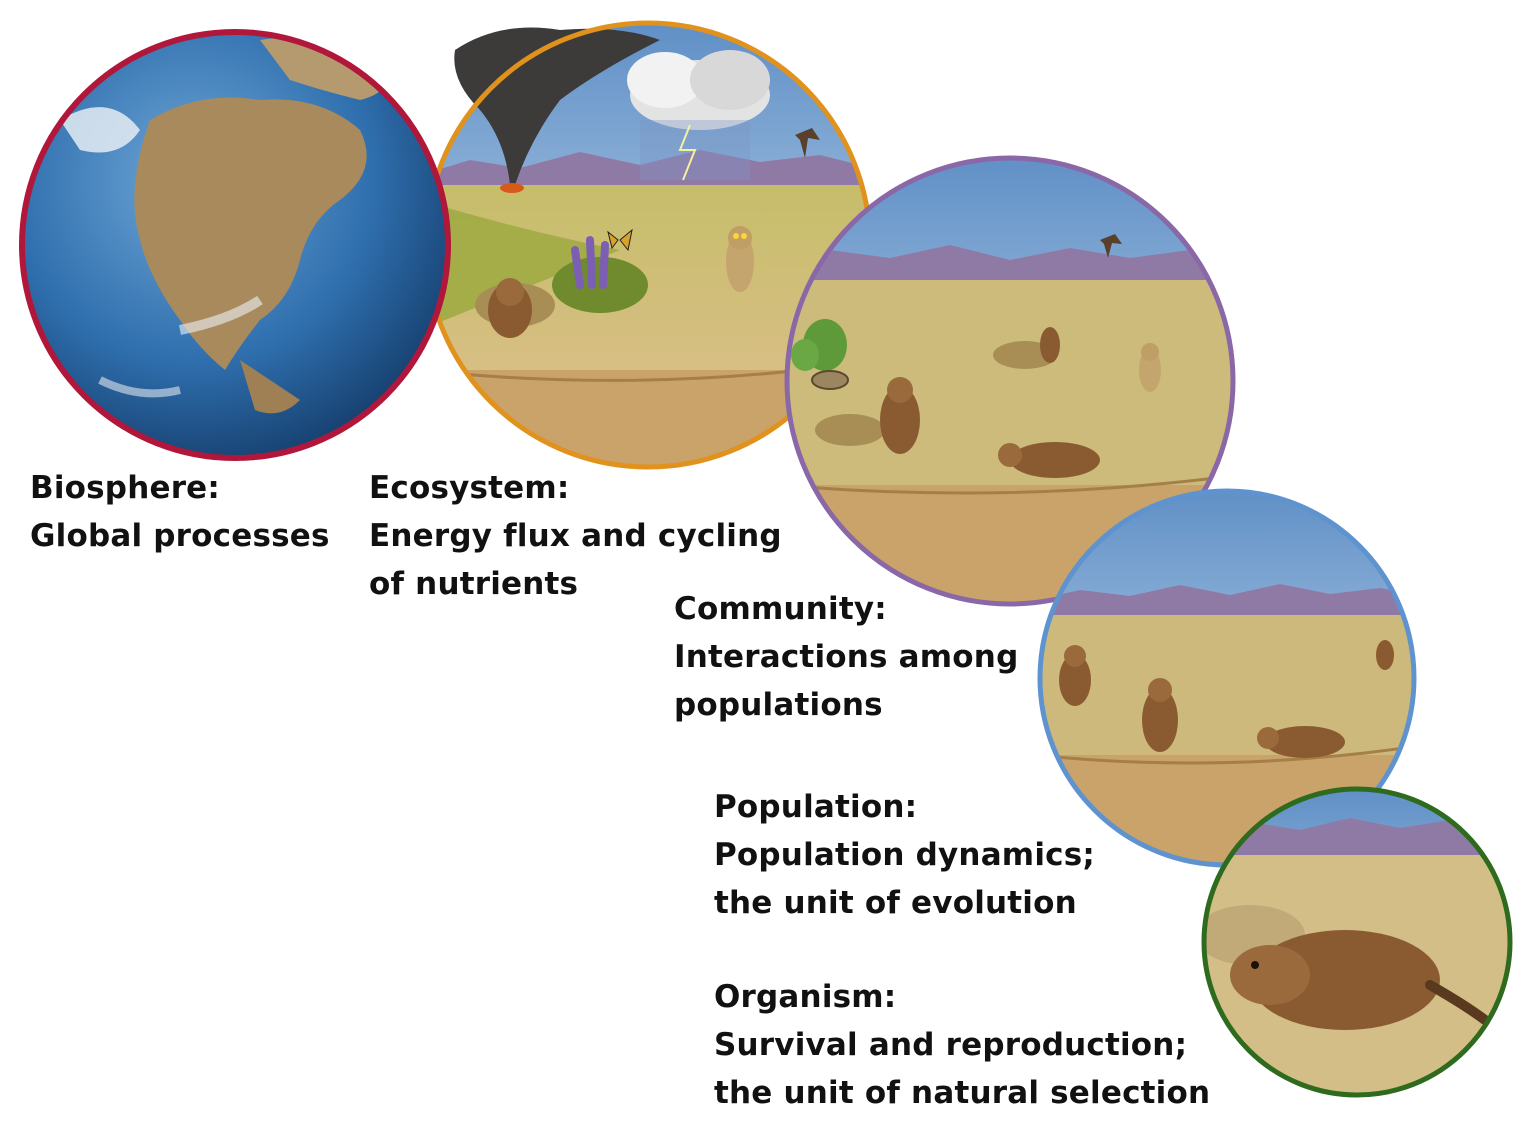 This screenshot has height=1125, width=1536. What do you see at coordinates (600, 274) in the screenshot?
I see `lupine-shrub` at bounding box center [600, 274].